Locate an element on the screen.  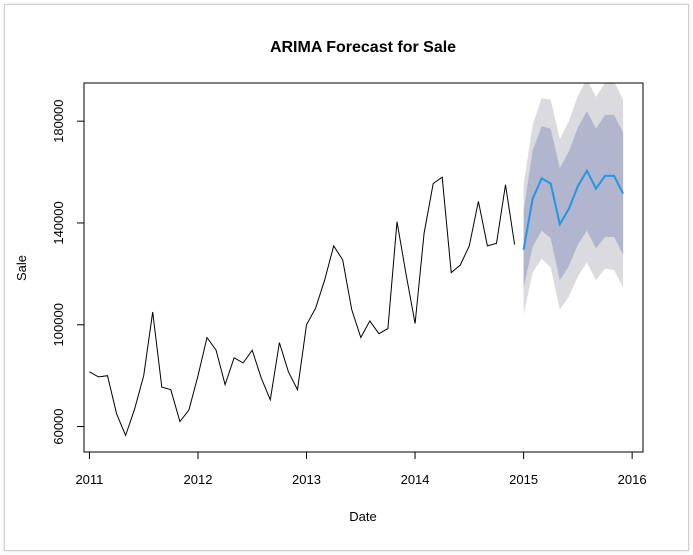
y-tick-label: 60000 is located at coordinates (58, 426).